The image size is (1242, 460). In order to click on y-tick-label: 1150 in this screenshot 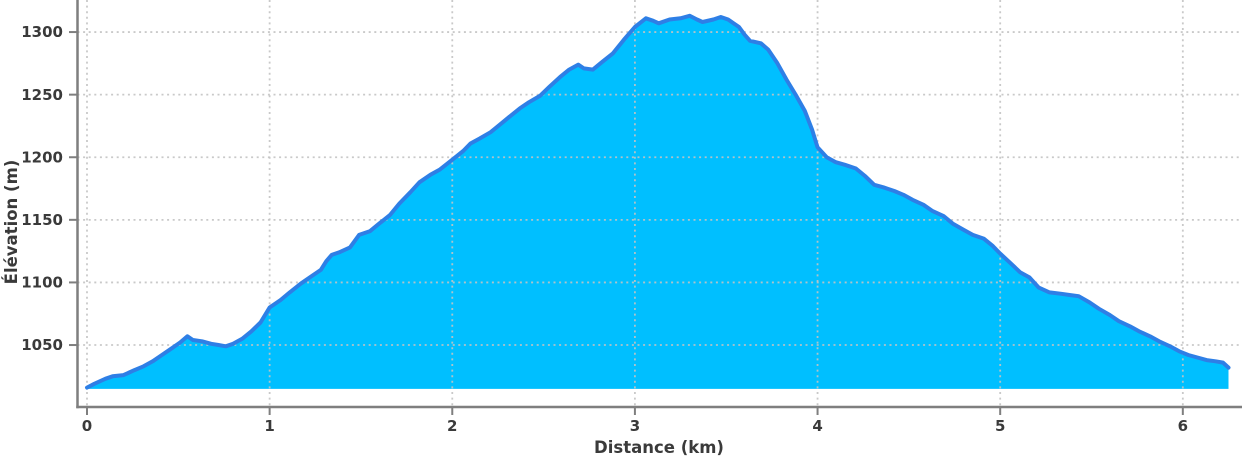, I will do `click(42, 220)`.